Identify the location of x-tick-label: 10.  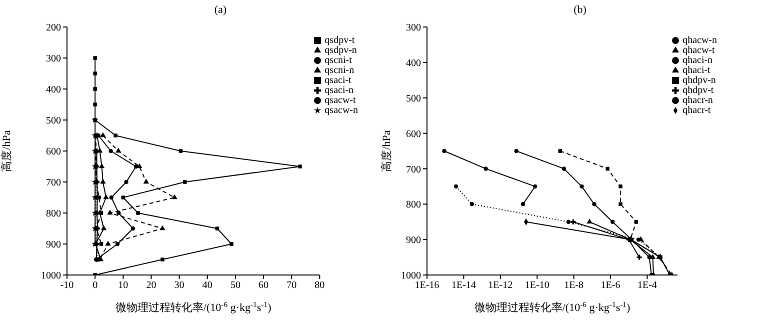
(123, 286).